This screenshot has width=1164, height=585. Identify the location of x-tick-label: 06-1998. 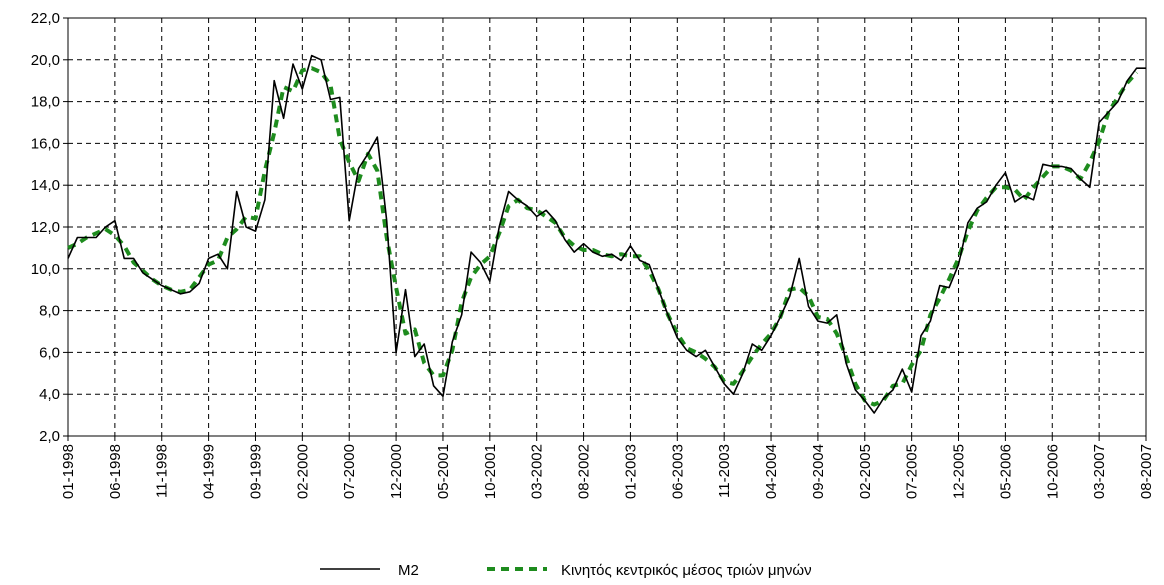
(115, 471).